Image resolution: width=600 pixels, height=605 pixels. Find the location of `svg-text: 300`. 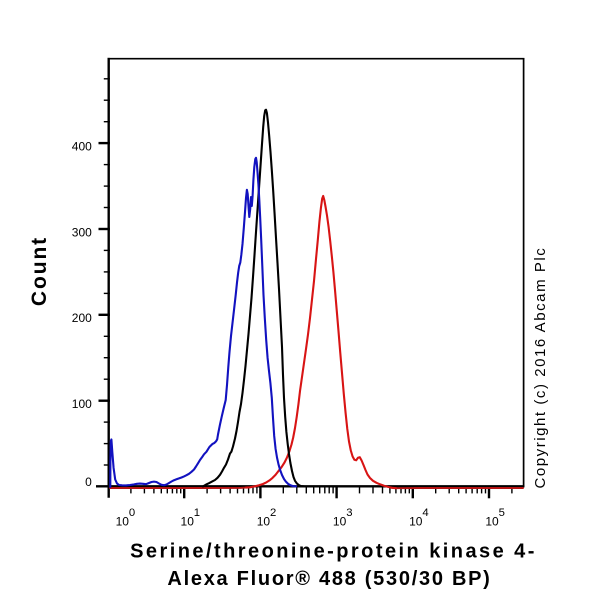

svg-text: 300 is located at coordinates (82, 232).